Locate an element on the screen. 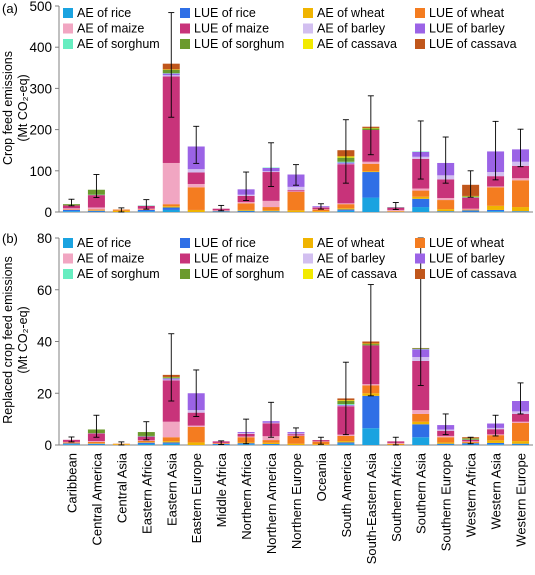  x-category-label: Southern Asia is located at coordinates (421, 493).